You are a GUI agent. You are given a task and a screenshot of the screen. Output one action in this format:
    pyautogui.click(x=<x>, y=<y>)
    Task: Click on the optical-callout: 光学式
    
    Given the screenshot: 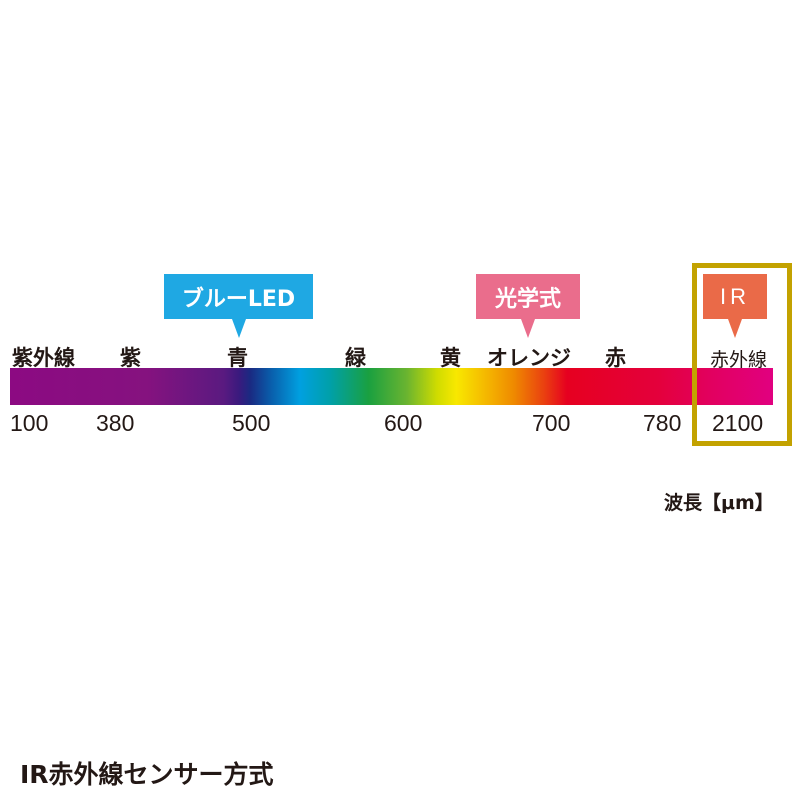 What is the action you would take?
    pyautogui.click(x=528, y=306)
    